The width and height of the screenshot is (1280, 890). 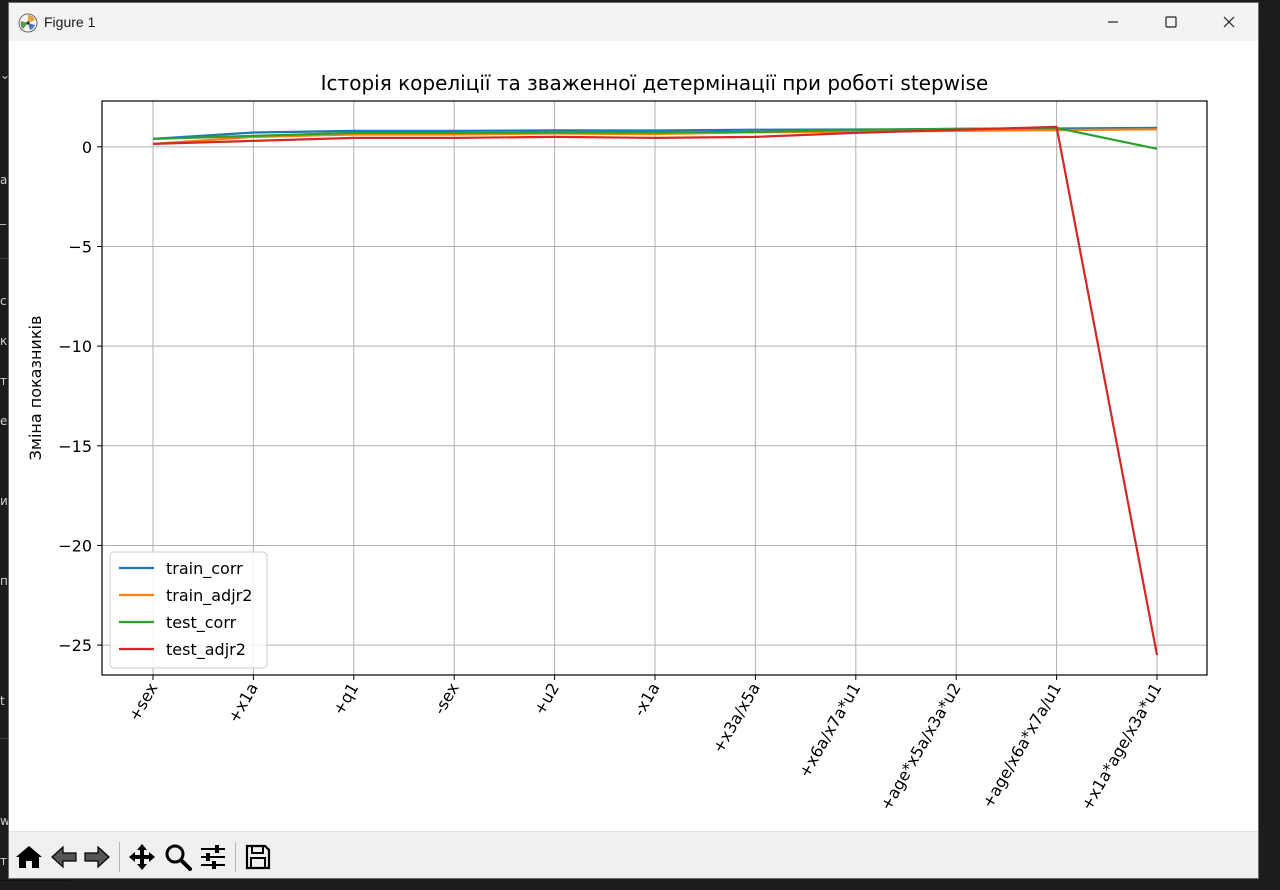 I want to click on legend-label-test-corr: test_corr, so click(x=201, y=623).